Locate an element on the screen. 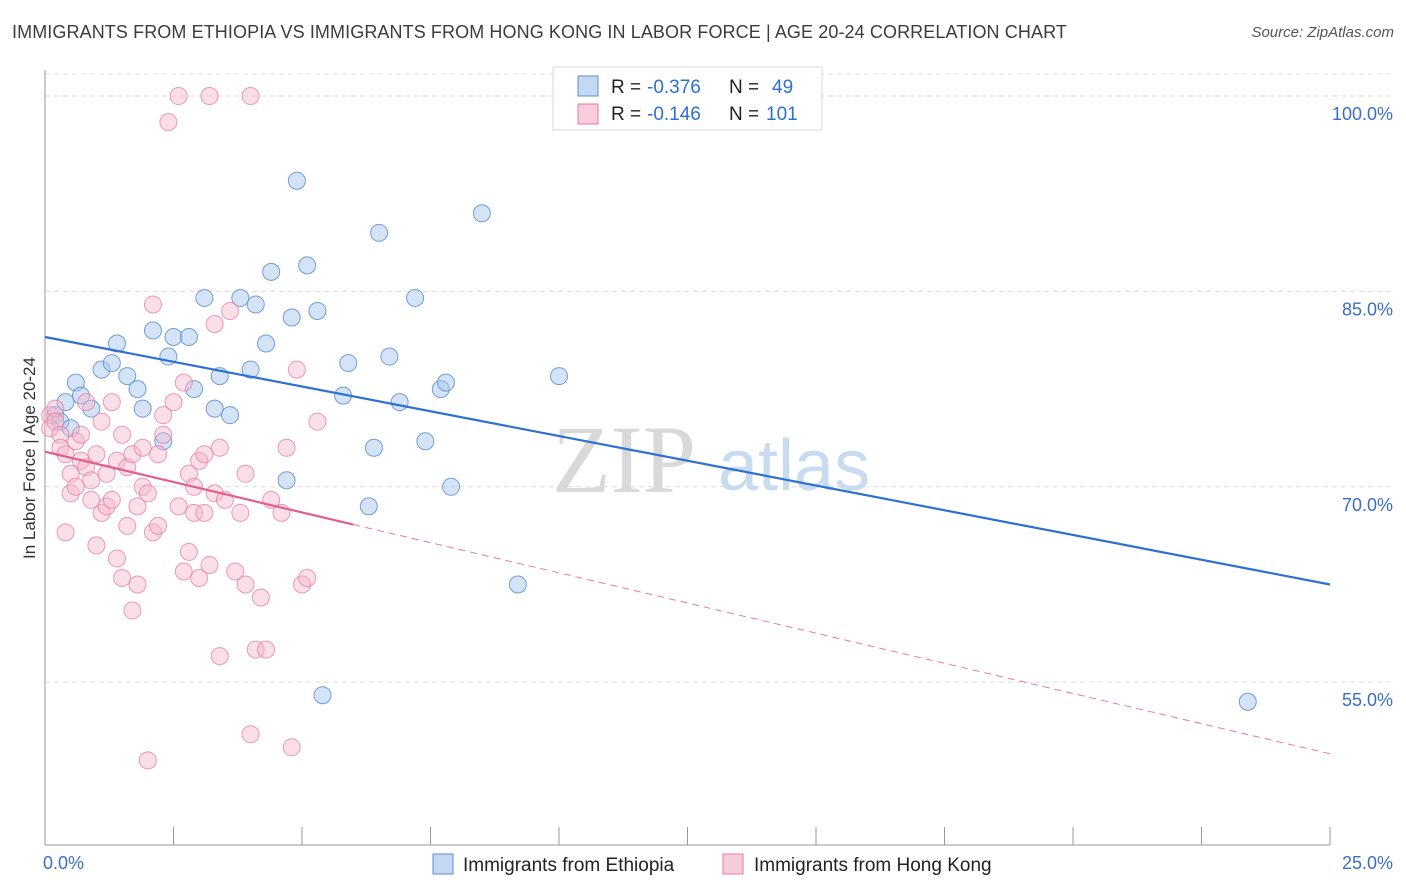  legend-n-value-2: 101 is located at coordinates (782, 114).